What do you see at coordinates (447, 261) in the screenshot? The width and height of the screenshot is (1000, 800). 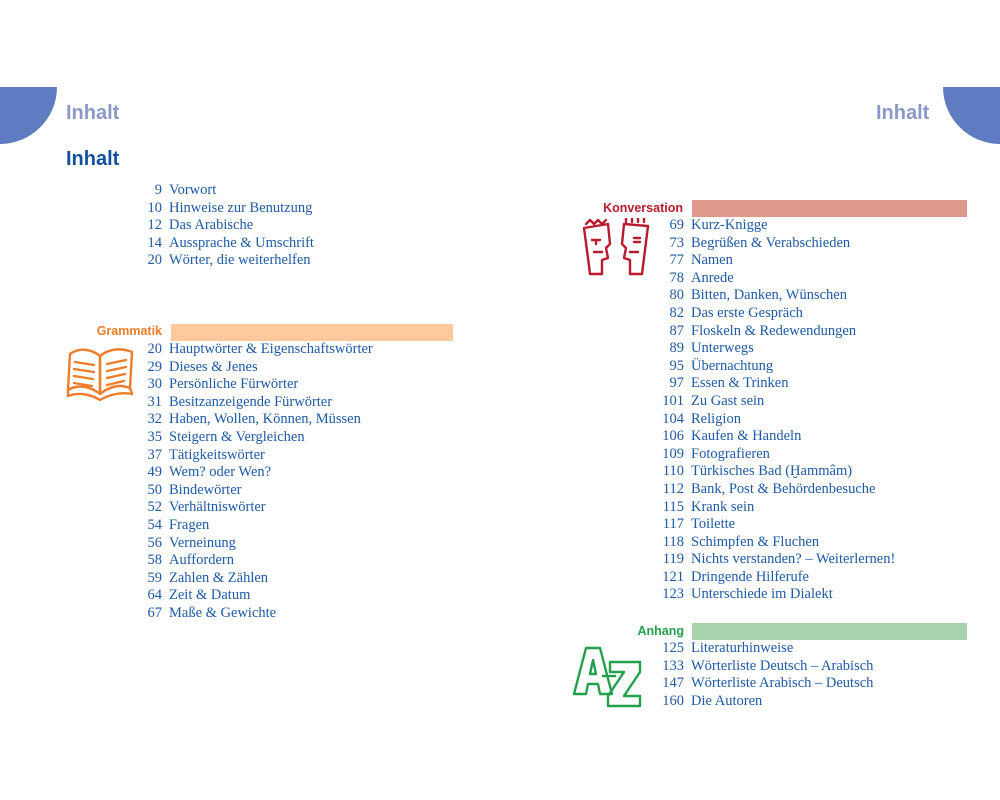 I see `toc-entry: 77 Namen` at bounding box center [447, 261].